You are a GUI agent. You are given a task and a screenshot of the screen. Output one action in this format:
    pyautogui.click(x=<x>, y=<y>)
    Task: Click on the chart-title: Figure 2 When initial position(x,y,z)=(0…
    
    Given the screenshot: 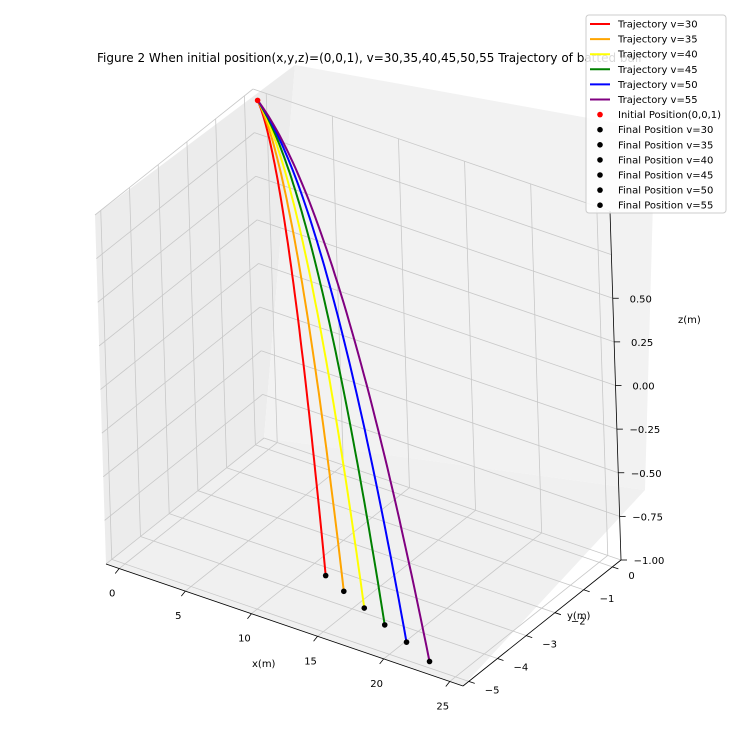 What is the action you would take?
    pyautogui.click(x=369, y=58)
    